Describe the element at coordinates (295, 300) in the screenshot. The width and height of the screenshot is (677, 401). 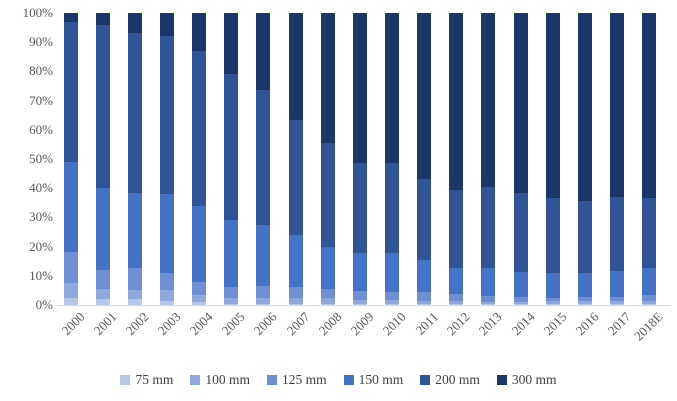
I see `segment-100-mm-2007` at that location.